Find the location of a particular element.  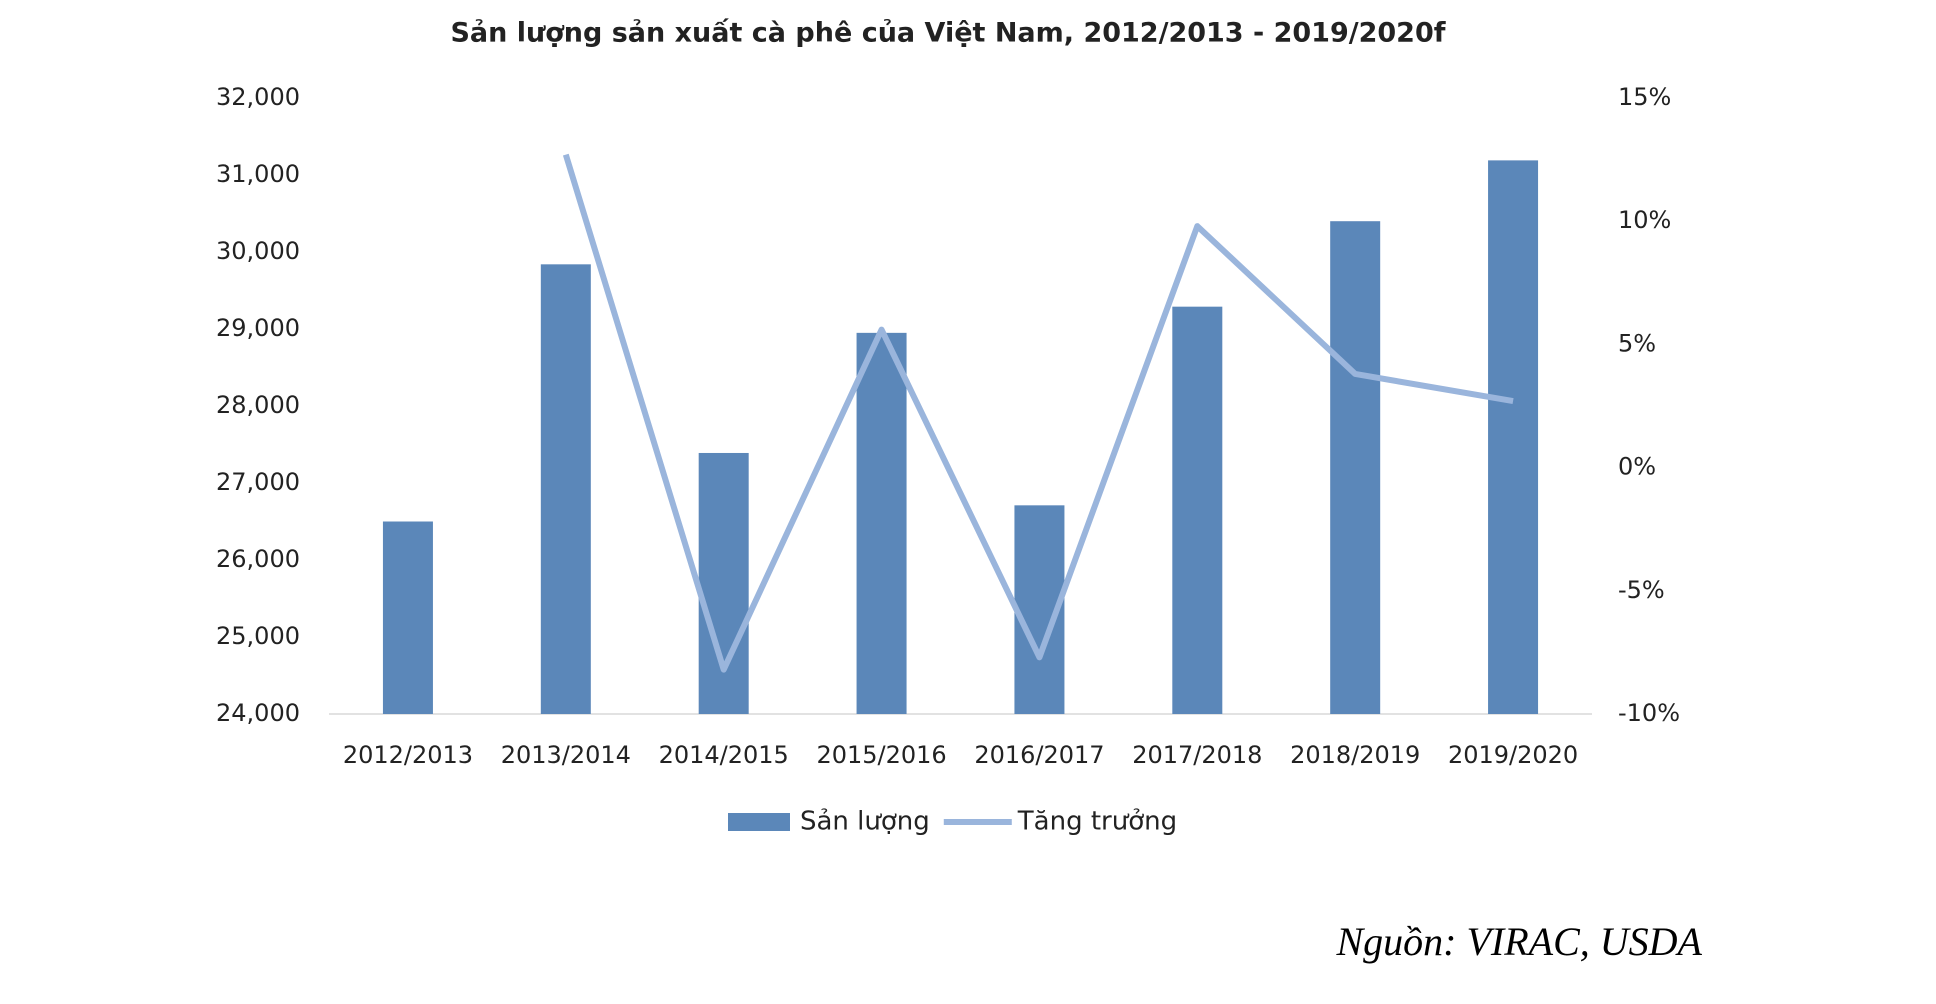

y2-tick-label: 15% is located at coordinates (1644, 97).